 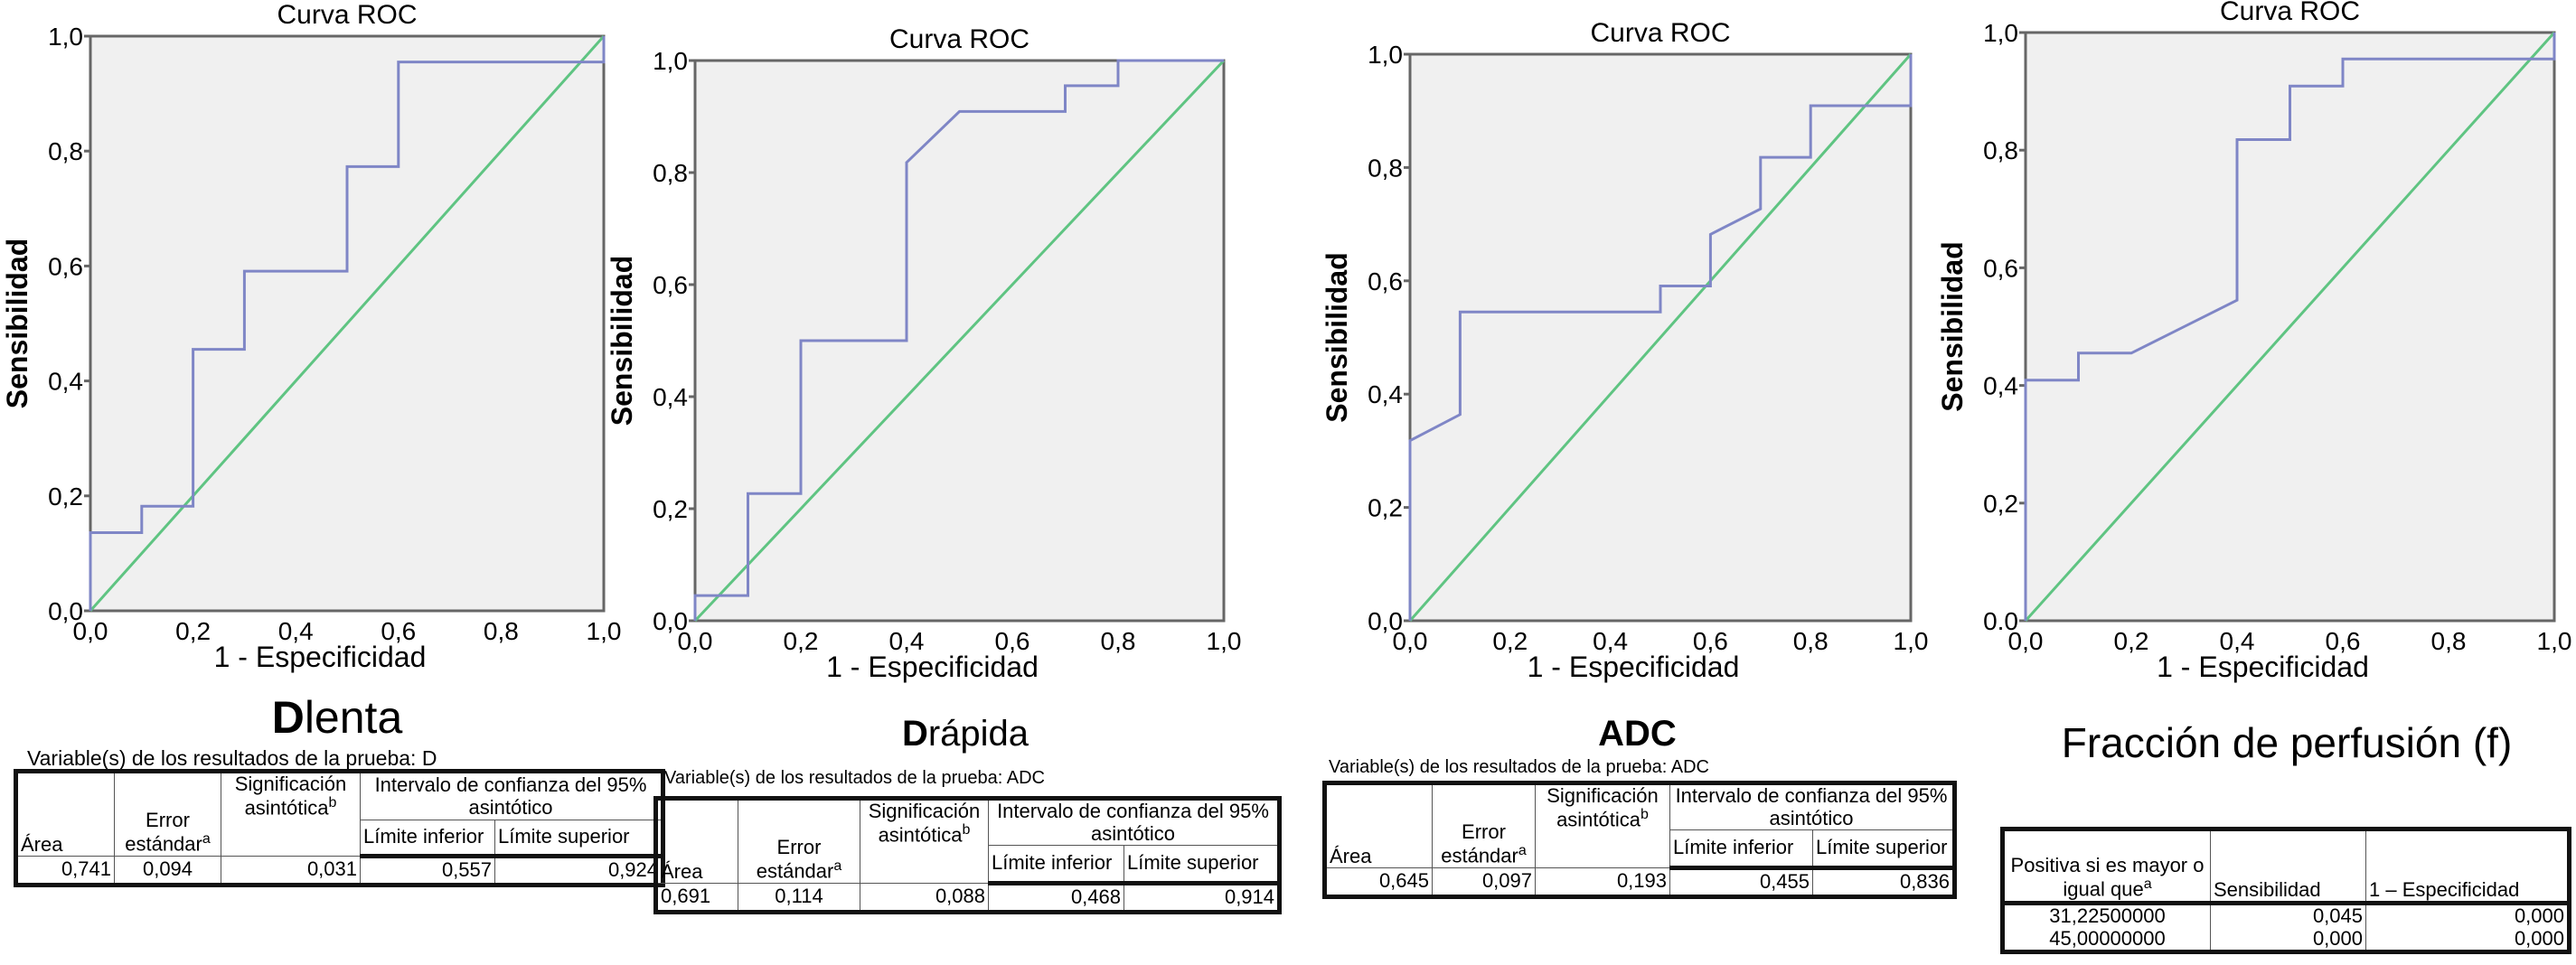 What do you see at coordinates (65, 871) in the screenshot?
I see `cell: 0,741` at bounding box center [65, 871].